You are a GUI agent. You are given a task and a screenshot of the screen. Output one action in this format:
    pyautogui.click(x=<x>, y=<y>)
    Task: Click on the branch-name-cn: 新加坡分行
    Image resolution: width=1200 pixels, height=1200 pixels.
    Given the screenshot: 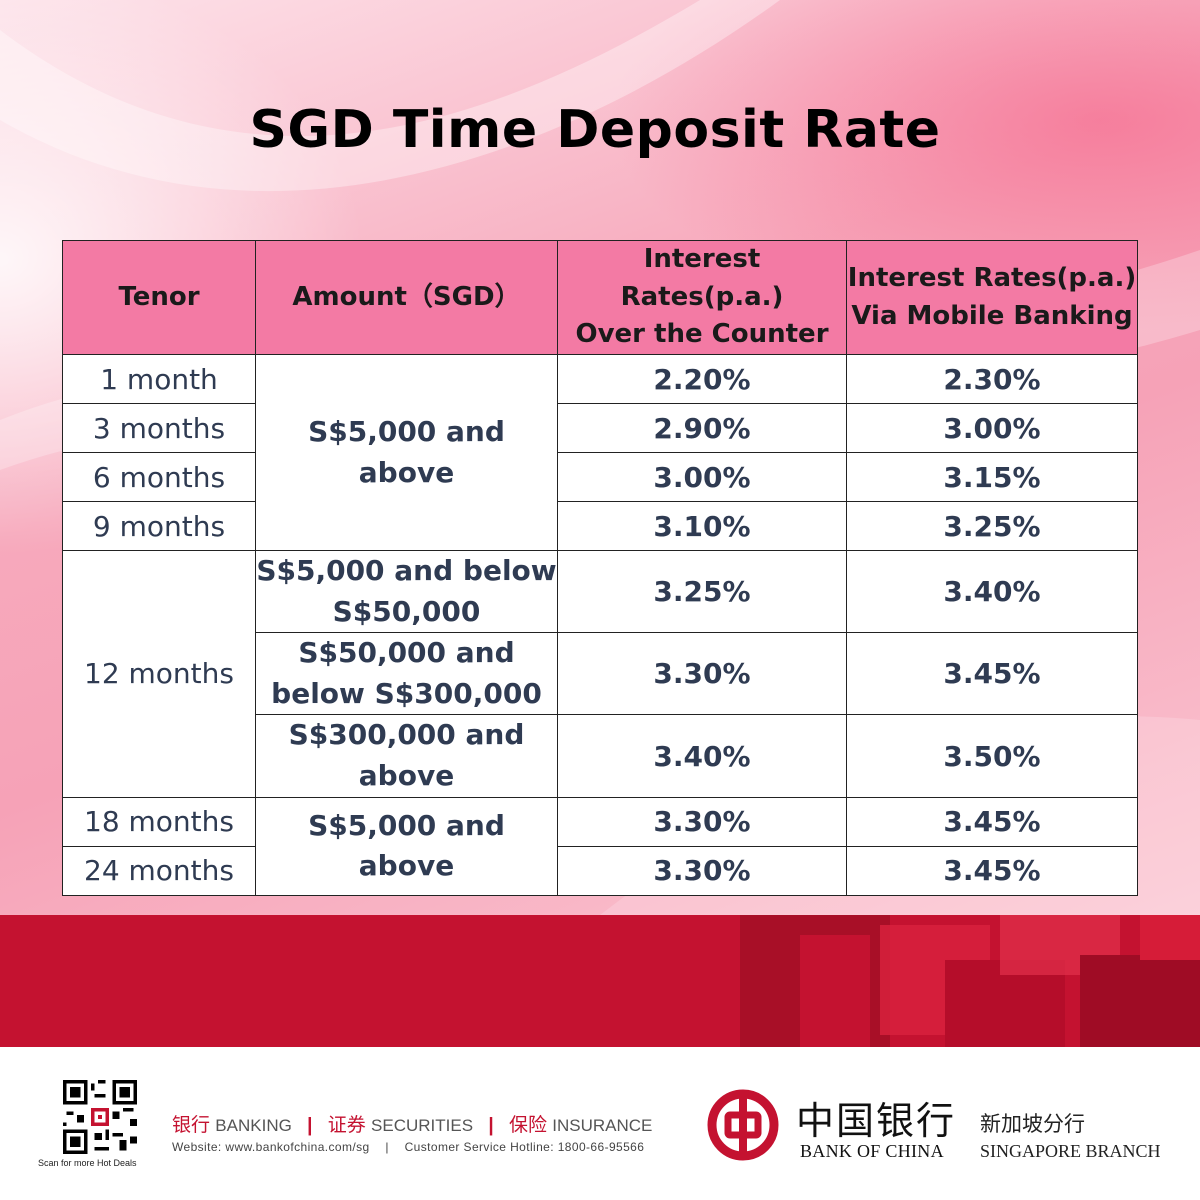 What is the action you would take?
    pyautogui.click(x=1032, y=1124)
    